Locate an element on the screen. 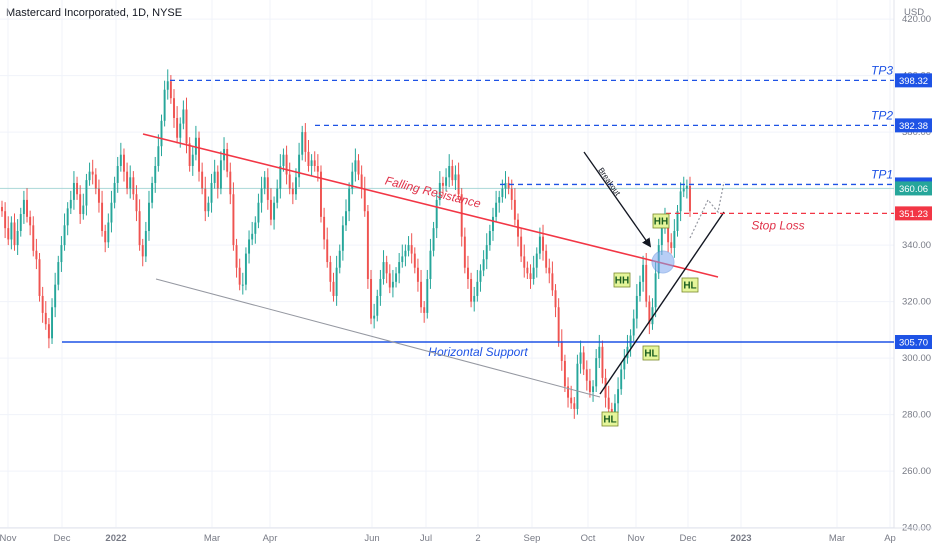 Image resolution: width=932 pixels, height=550 pixels. y-tick-label: 300.00 is located at coordinates (916, 358).